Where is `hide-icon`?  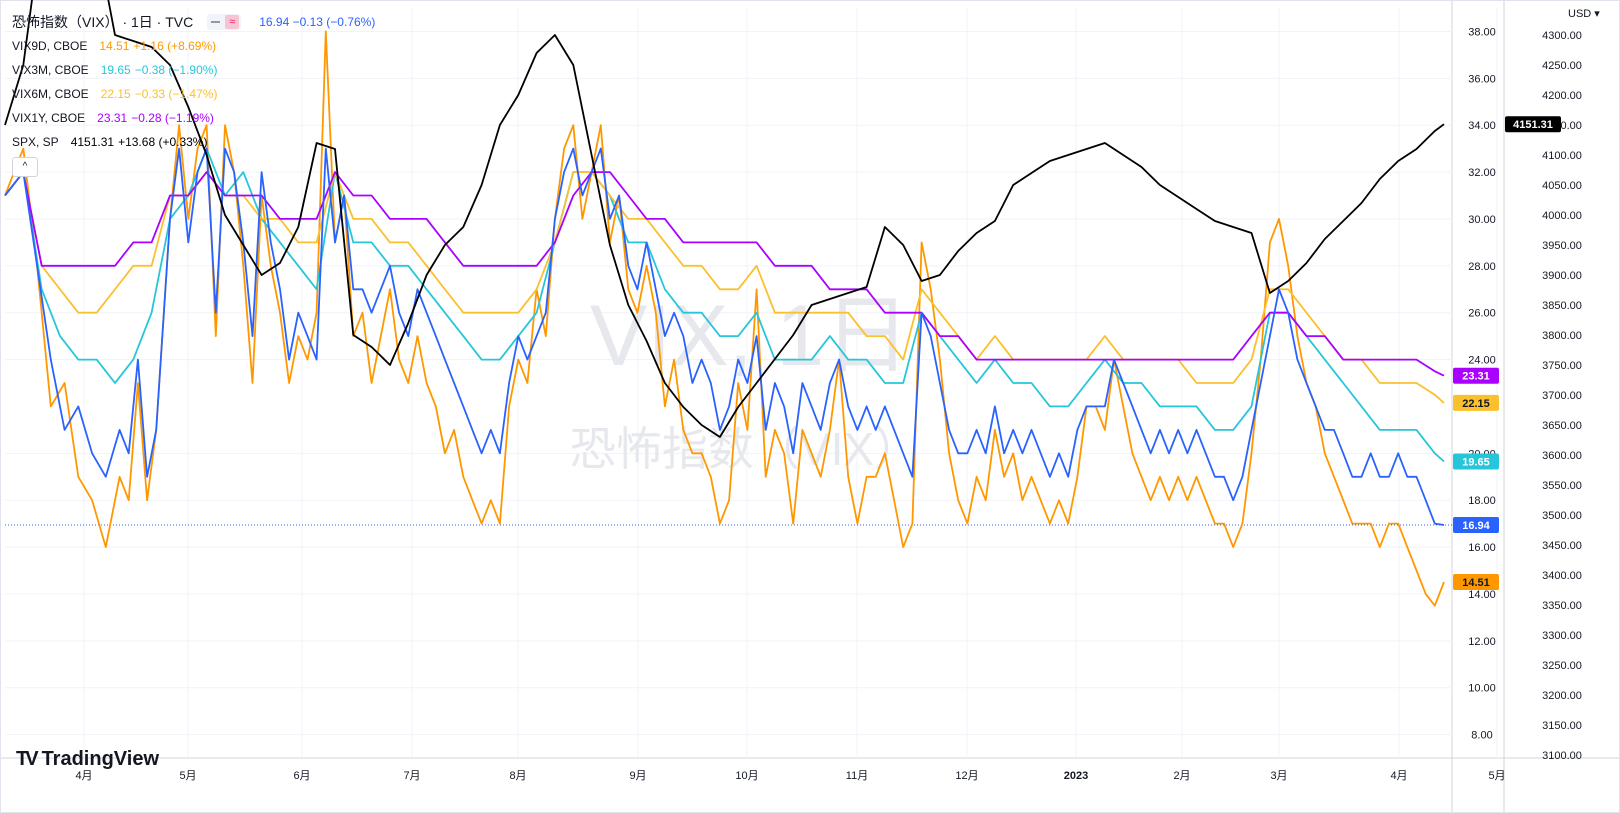
hide-icon is located at coordinates (216, 22).